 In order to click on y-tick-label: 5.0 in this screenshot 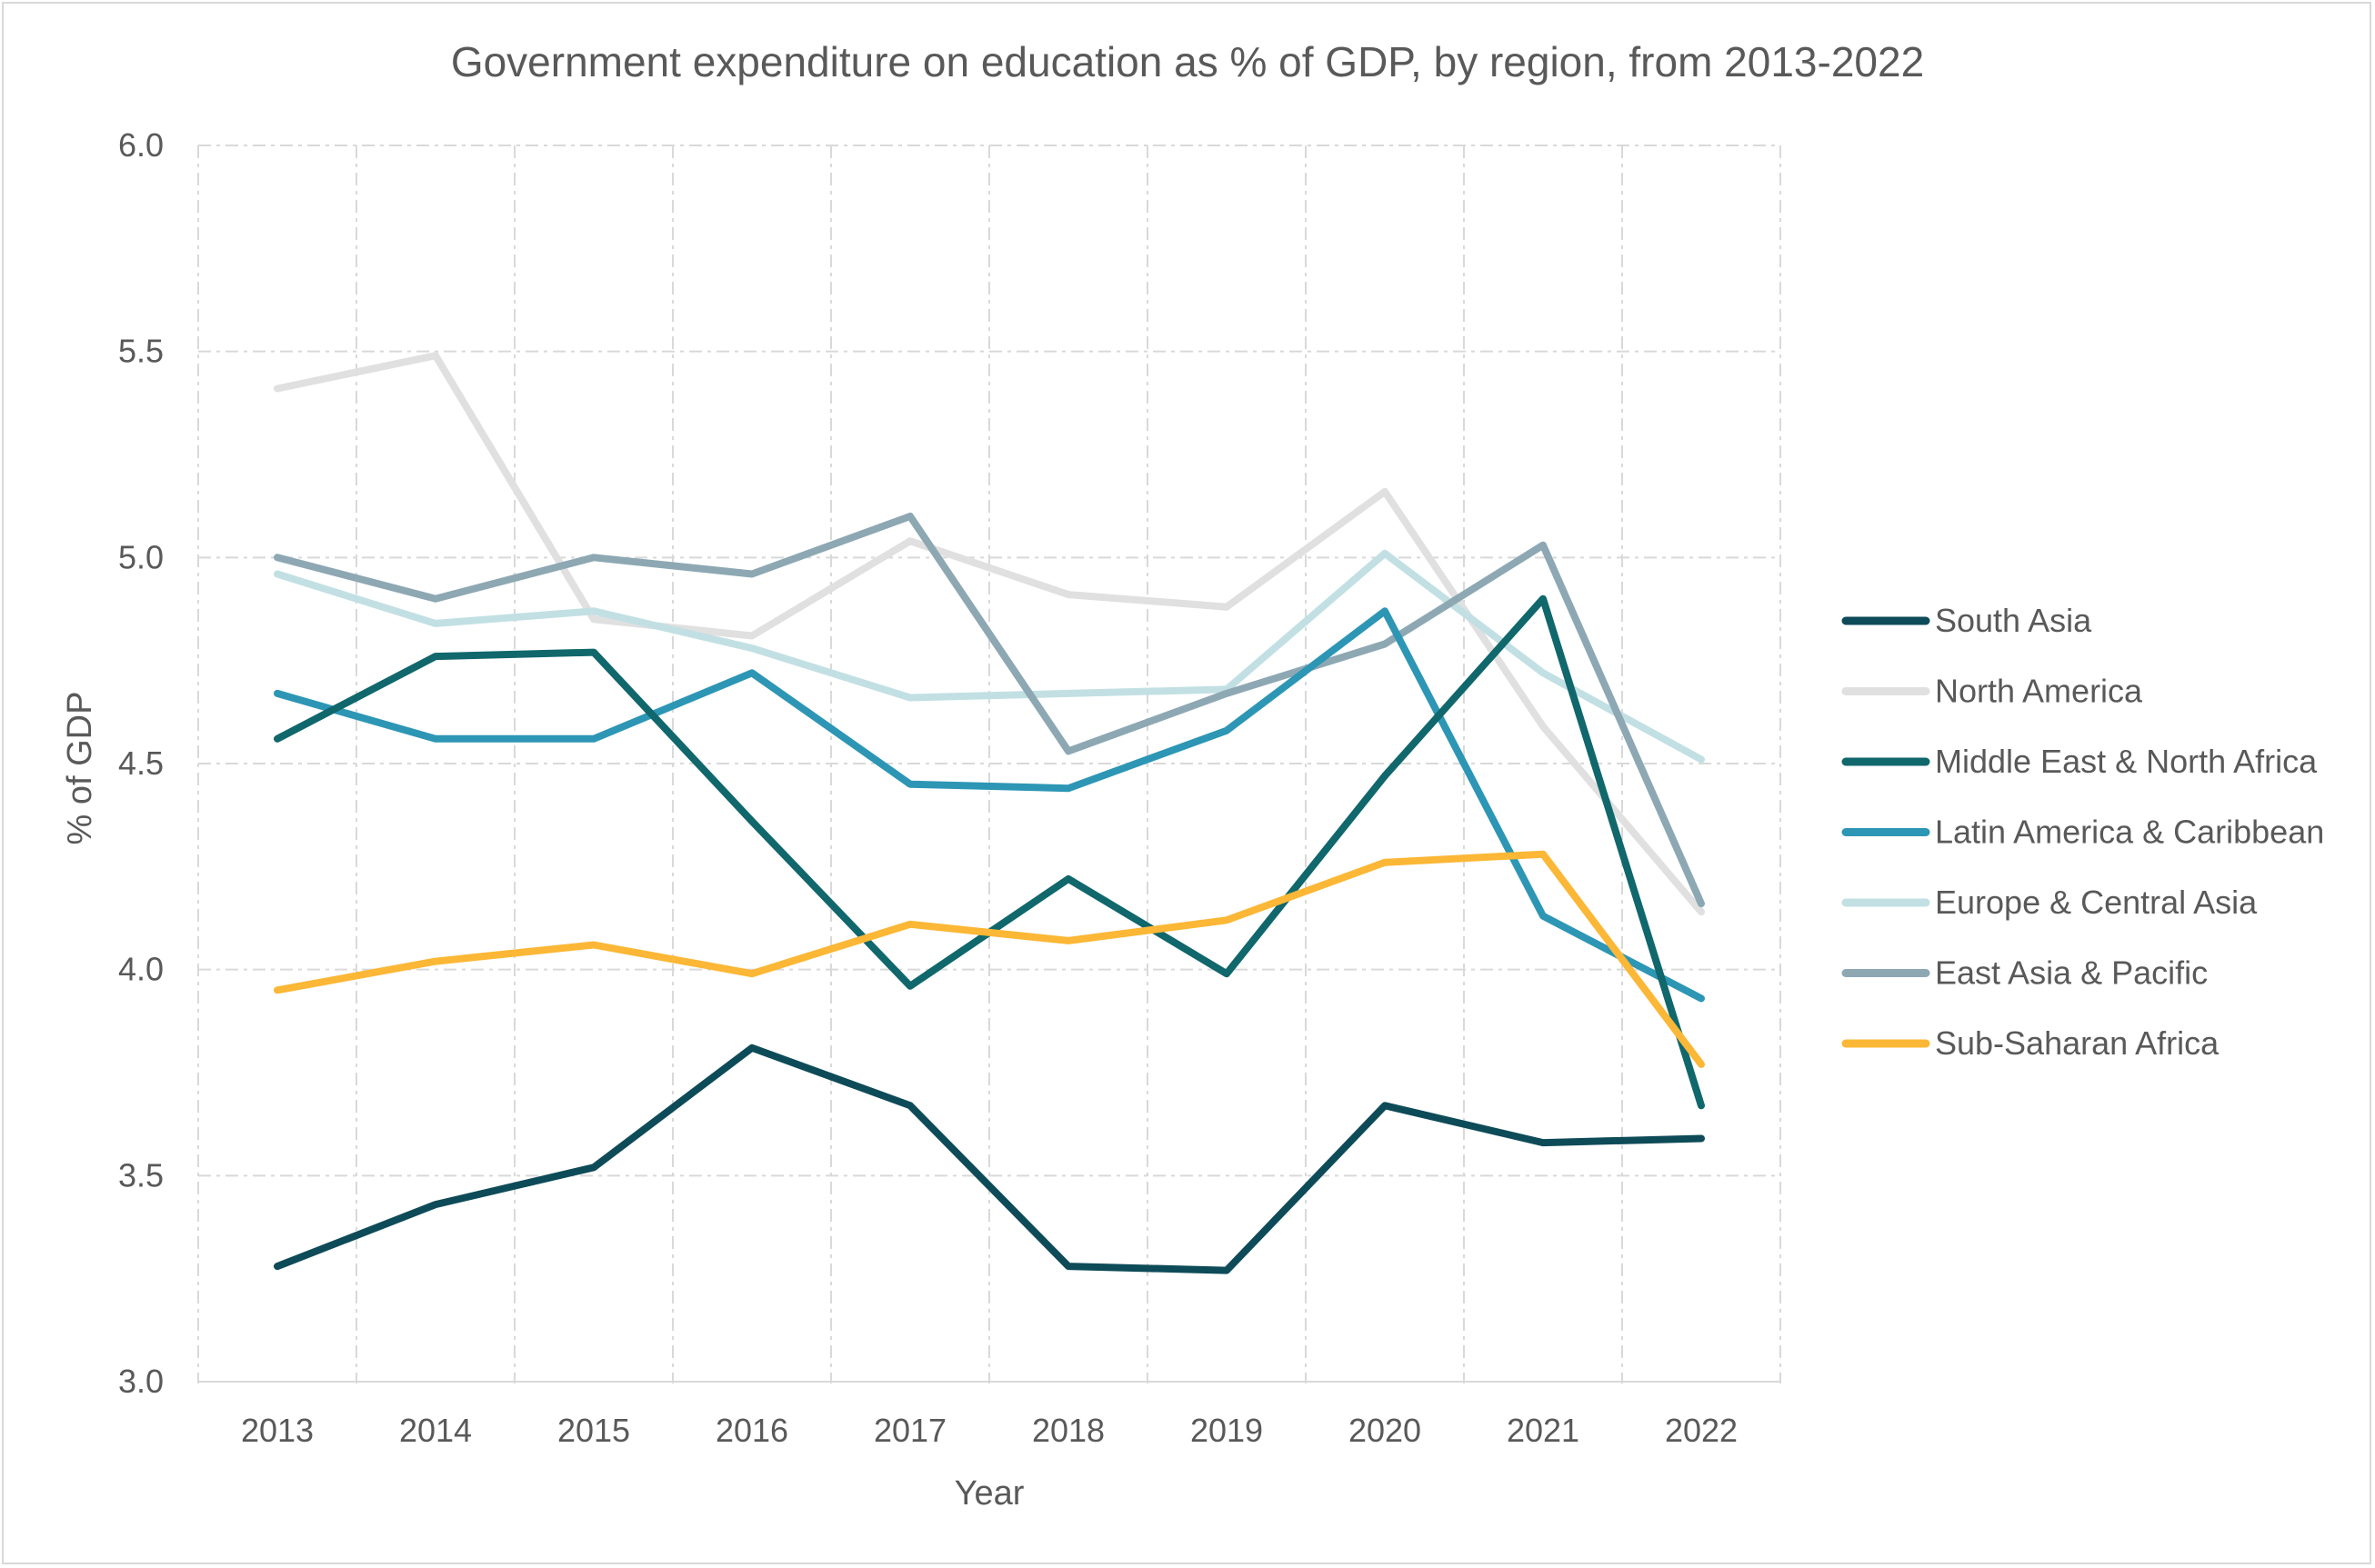, I will do `click(141, 557)`.